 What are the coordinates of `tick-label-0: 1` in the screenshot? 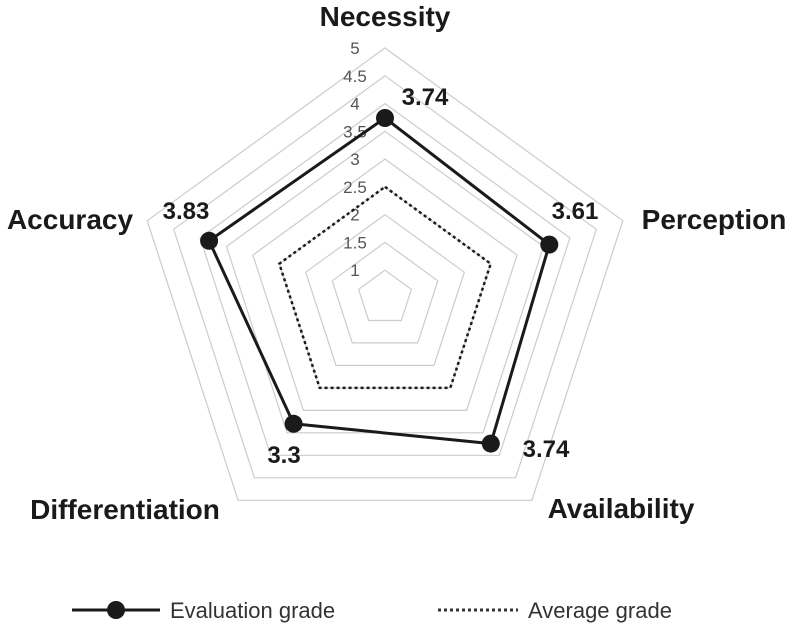 It's located at (354, 270).